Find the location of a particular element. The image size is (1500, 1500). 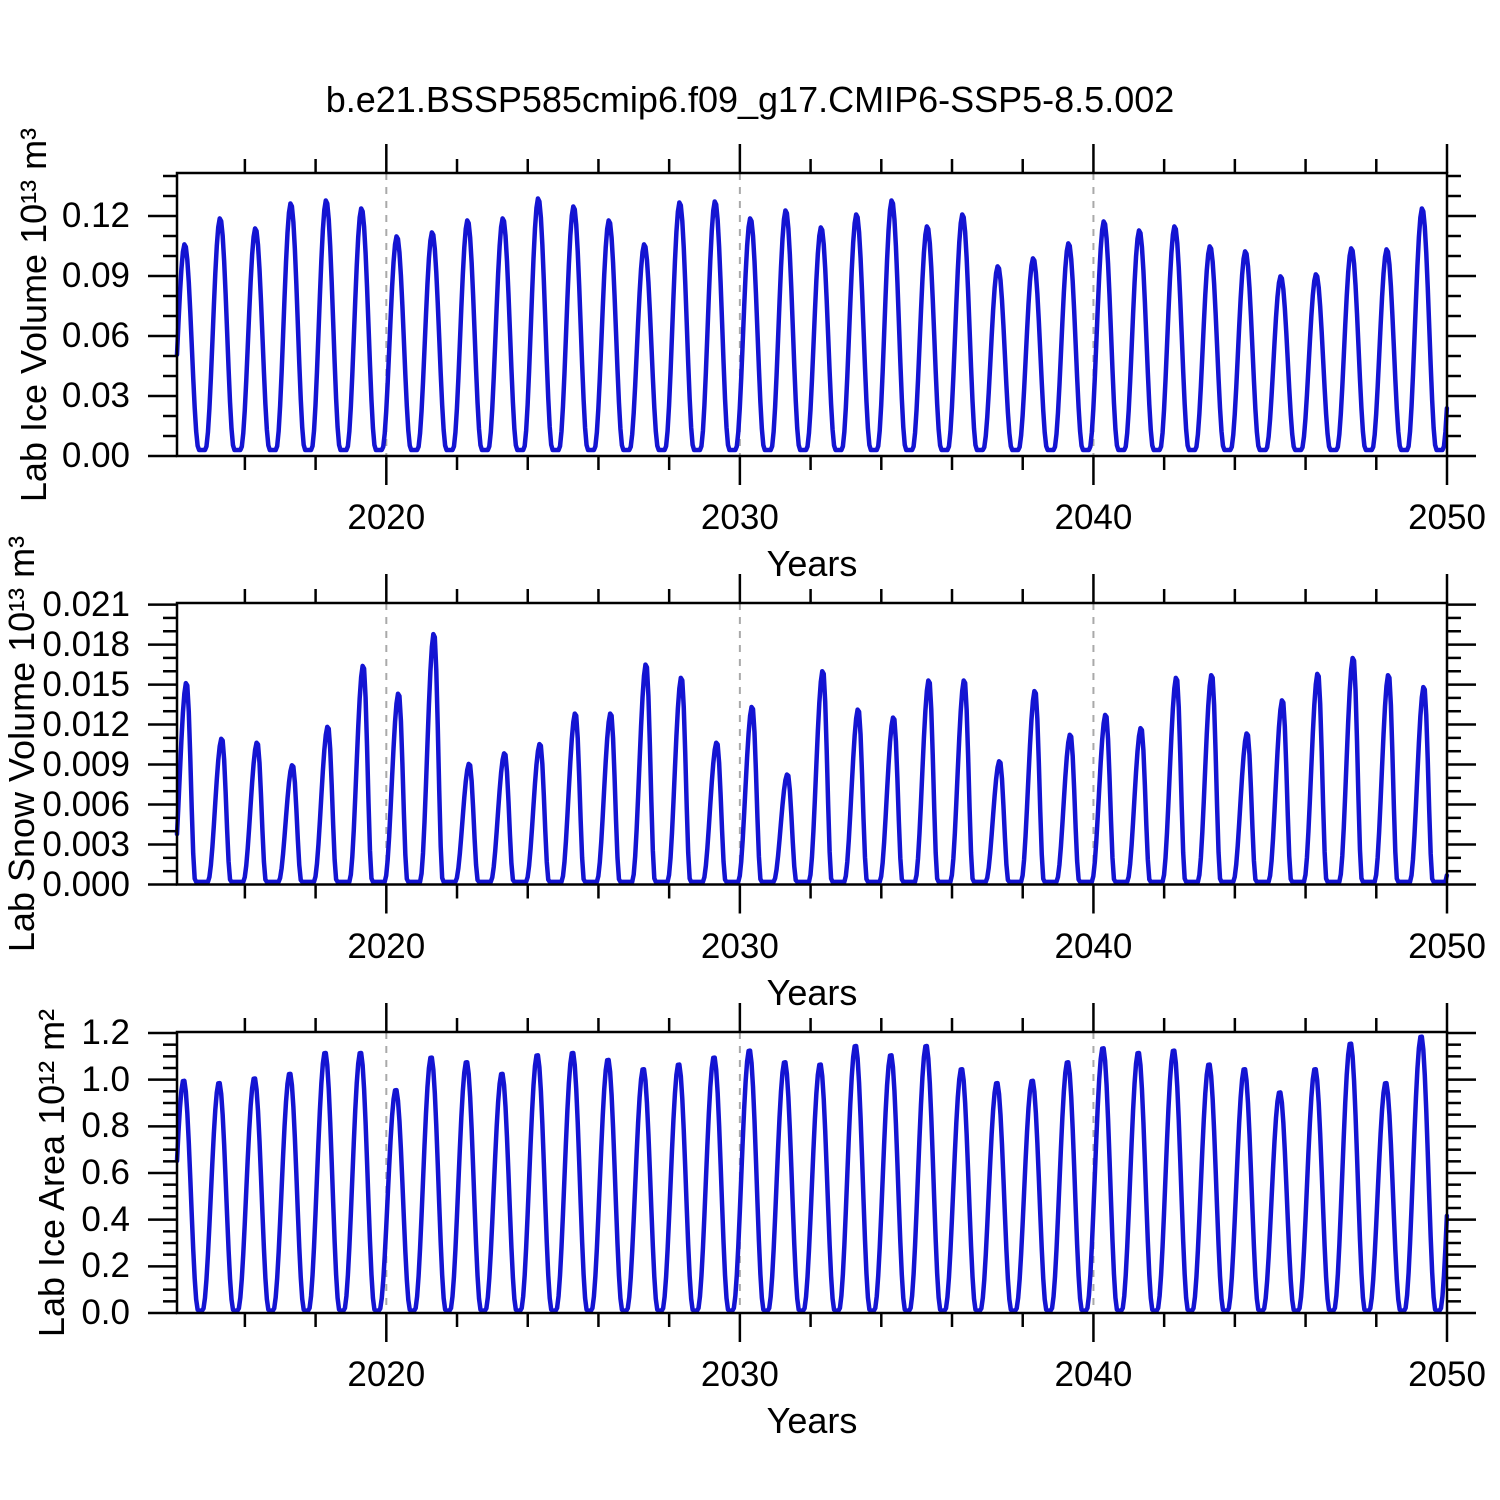

y-tick-label: 0.015 is located at coordinates (86, 684).